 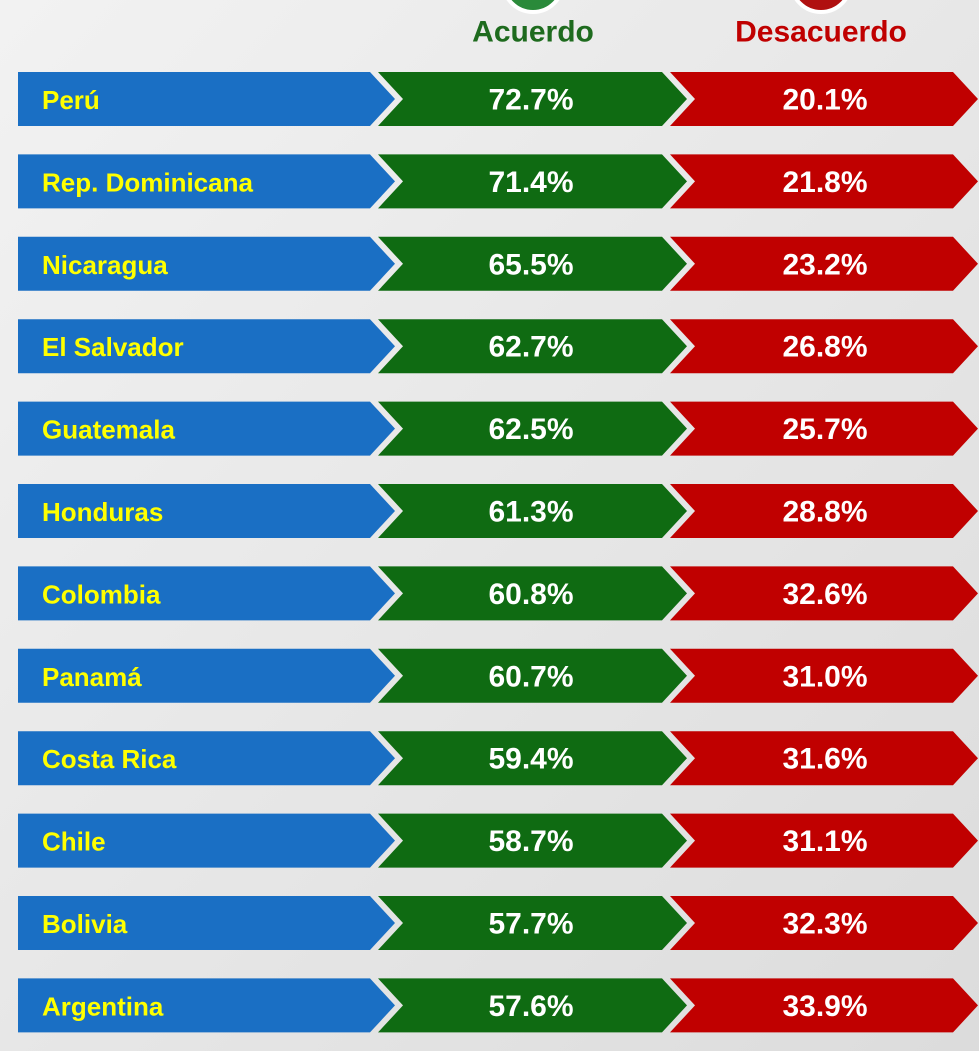 I want to click on disagree-header: Desacuerdo, so click(x=821, y=32).